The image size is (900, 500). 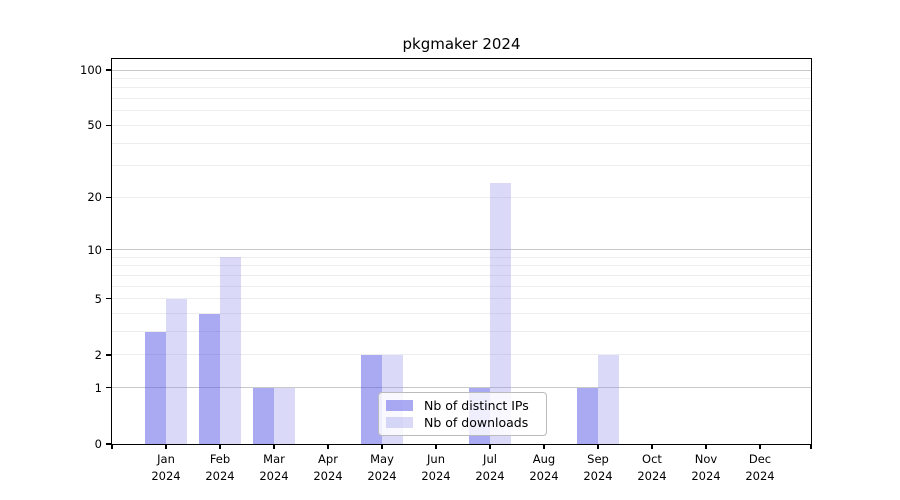 I want to click on bar-distinct-ips-jan, so click(x=155, y=387).